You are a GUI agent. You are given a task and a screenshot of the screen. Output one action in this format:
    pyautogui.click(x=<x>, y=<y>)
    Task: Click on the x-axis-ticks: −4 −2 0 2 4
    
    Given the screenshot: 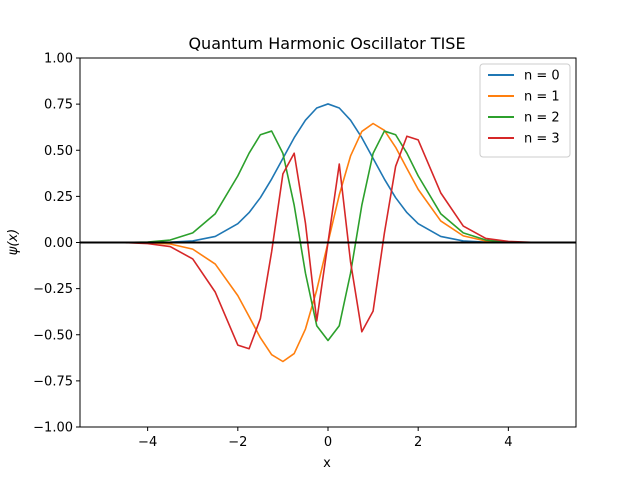 What is the action you would take?
    pyautogui.click(x=325, y=438)
    